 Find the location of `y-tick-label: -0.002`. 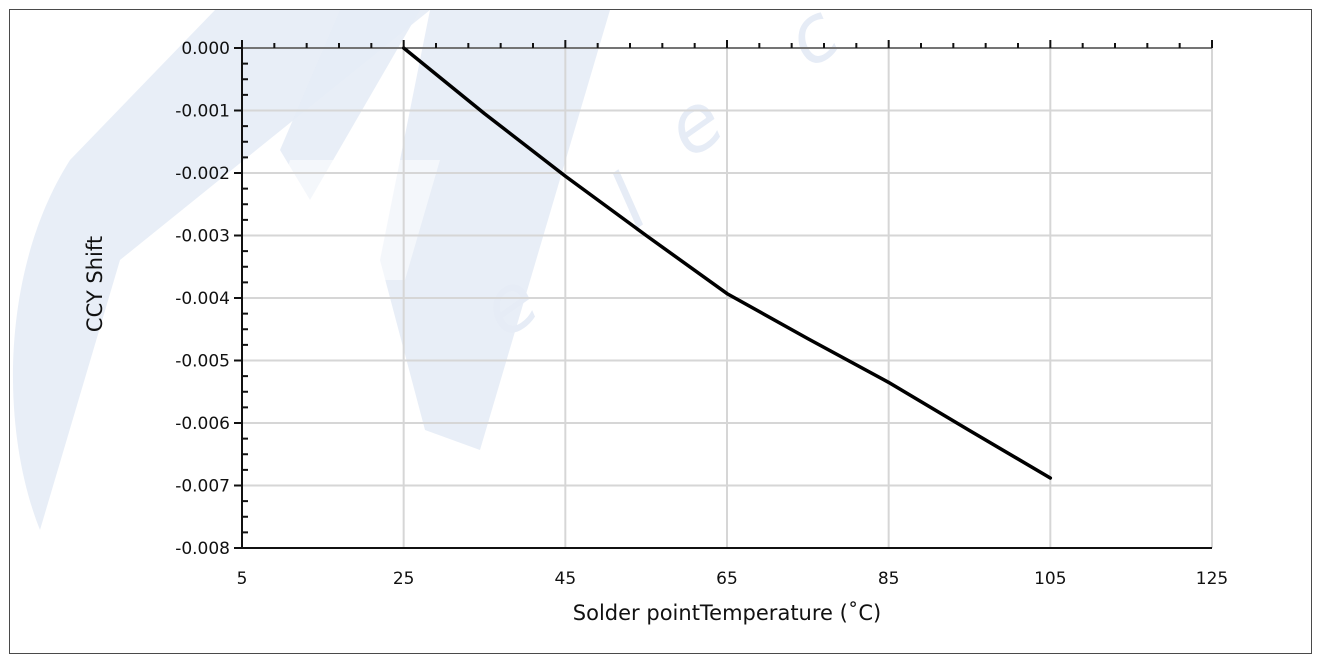

y-tick-label: -0.002 is located at coordinates (202, 174).